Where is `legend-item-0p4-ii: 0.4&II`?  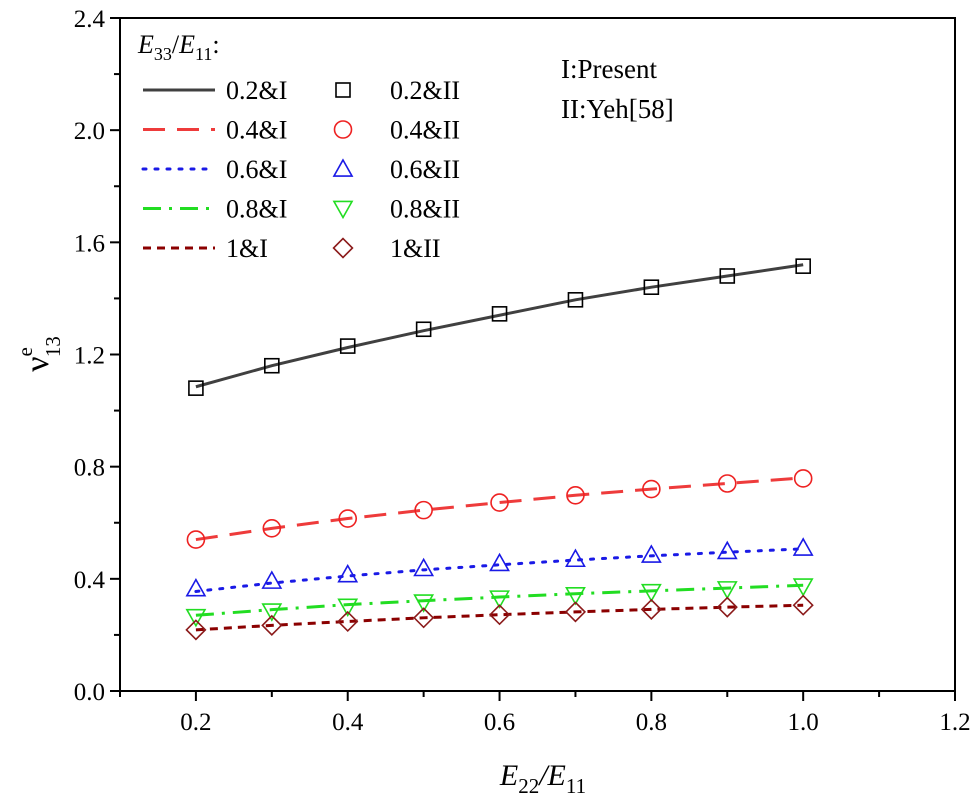 legend-item-0p4-ii: 0.4&II is located at coordinates (396, 130).